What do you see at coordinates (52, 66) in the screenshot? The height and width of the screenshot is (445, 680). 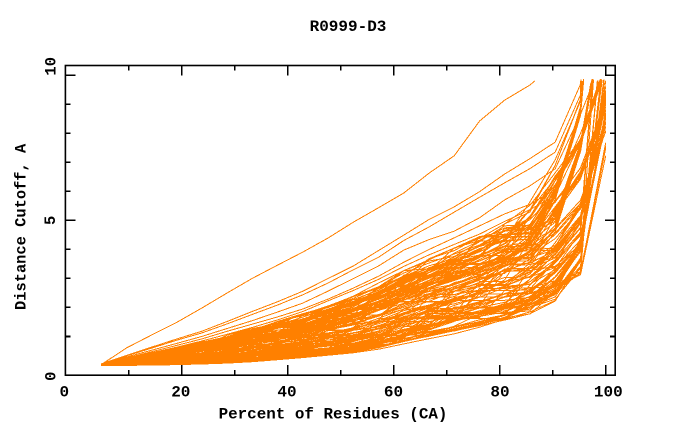 I see `svg-text: 10` at bounding box center [52, 66].